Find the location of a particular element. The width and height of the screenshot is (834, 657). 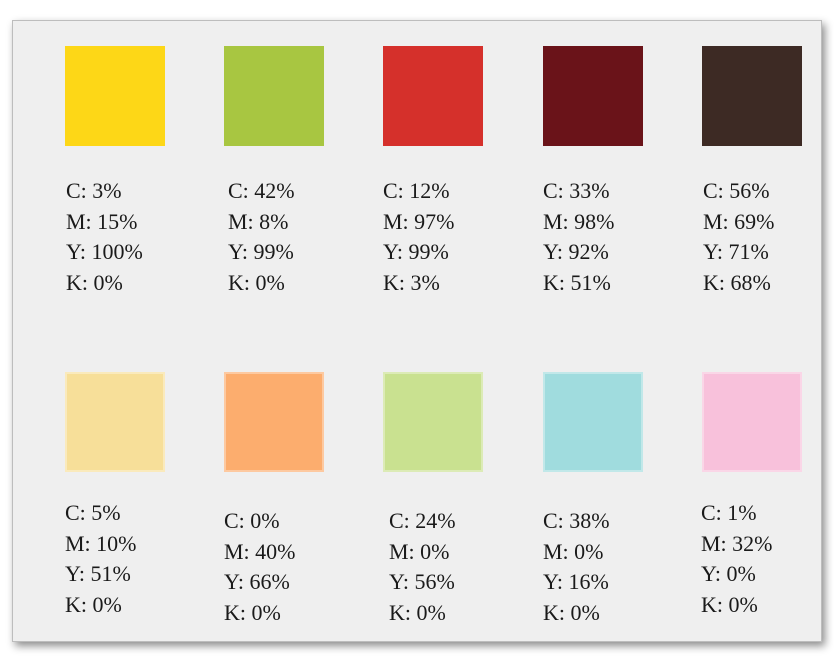

magenta-value: M: 69% is located at coordinates (739, 221).